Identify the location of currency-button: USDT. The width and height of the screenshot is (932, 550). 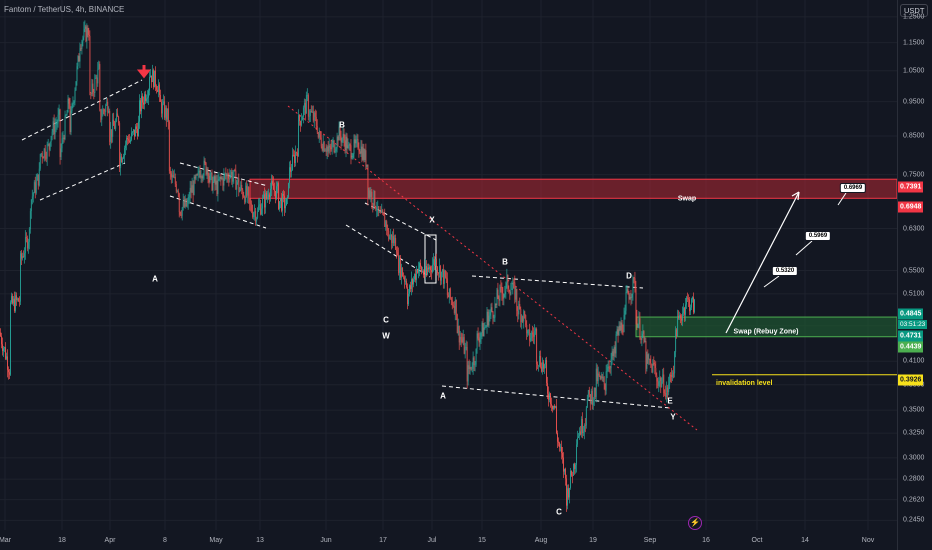
(914, 10).